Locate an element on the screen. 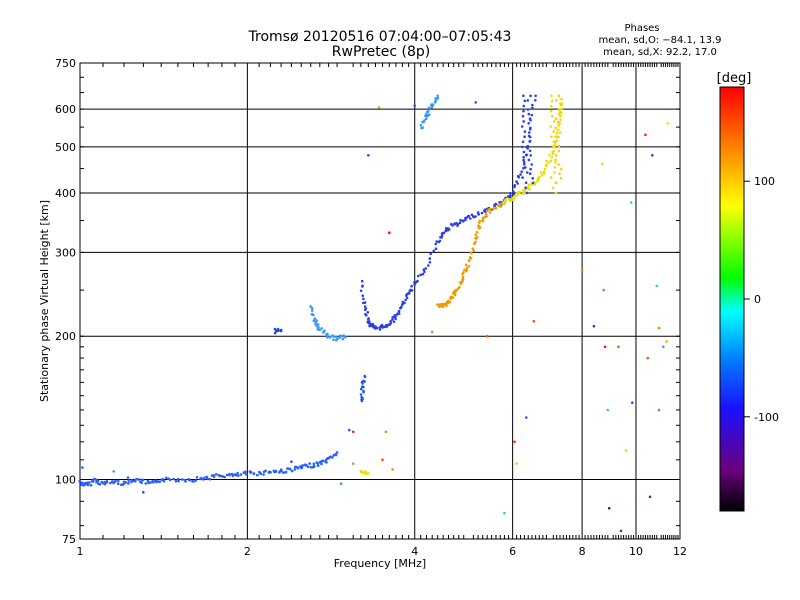 The width and height of the screenshot is (800, 600). y-tick-label: 500 is located at coordinates (65, 147).